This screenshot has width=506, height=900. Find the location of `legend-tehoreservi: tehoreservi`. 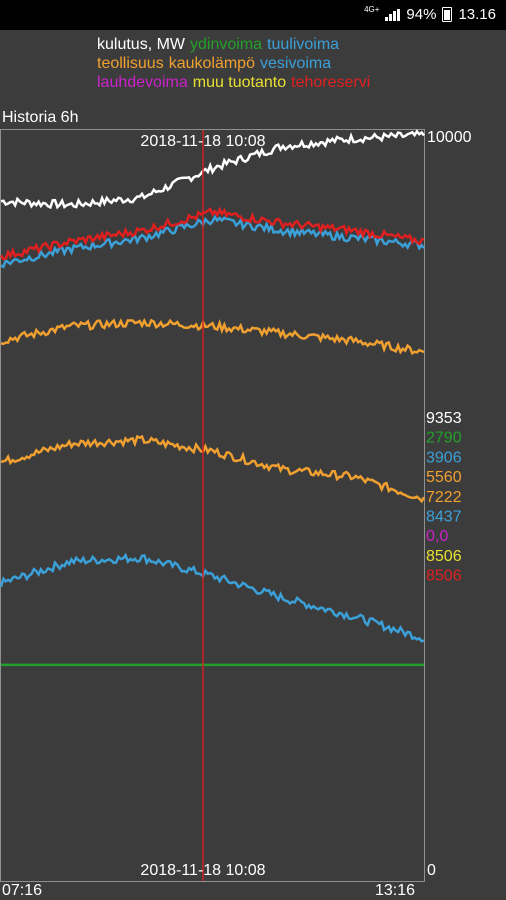

legend-tehoreservi: tehoreservi is located at coordinates (331, 82).